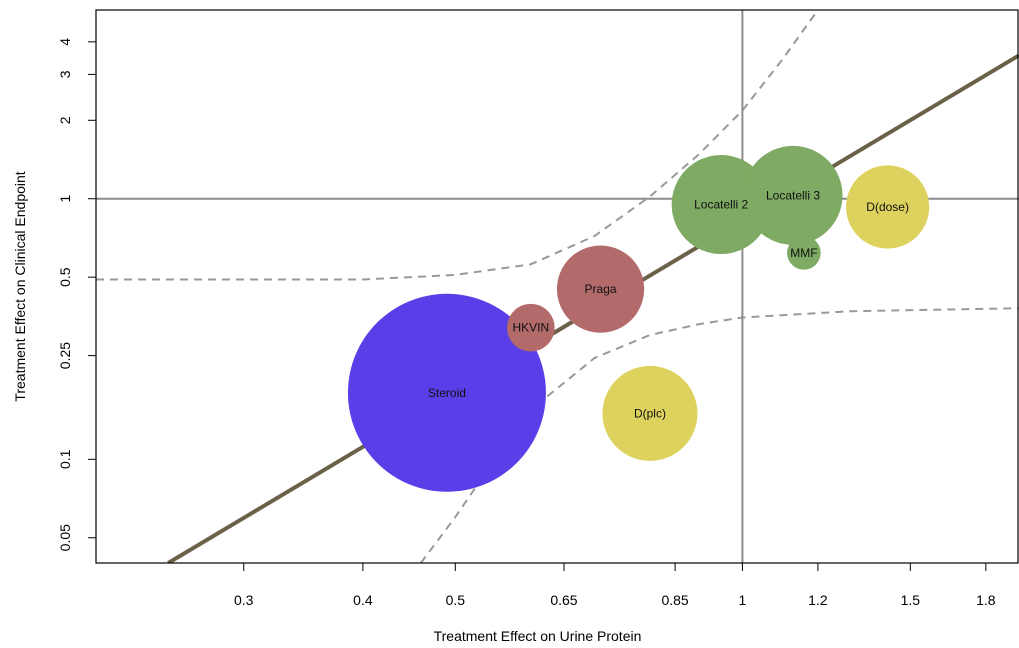 The width and height of the screenshot is (1019, 648). Describe the element at coordinates (456, 600) in the screenshot. I see `x-tick-label: 0.5` at that location.